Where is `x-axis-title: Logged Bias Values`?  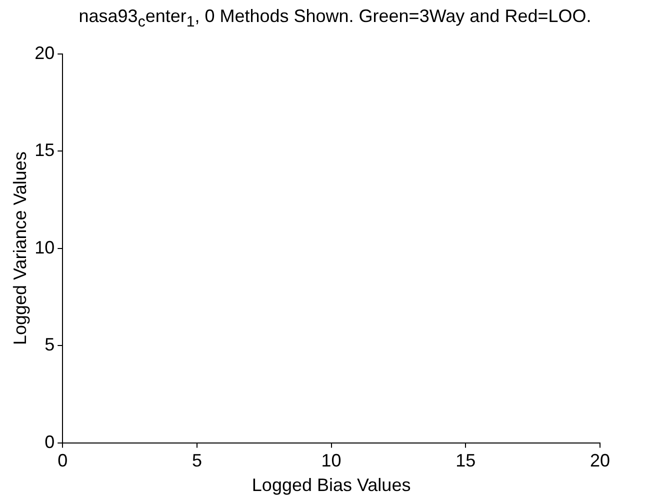
x-axis-title: Logged Bias Values is located at coordinates (331, 485).